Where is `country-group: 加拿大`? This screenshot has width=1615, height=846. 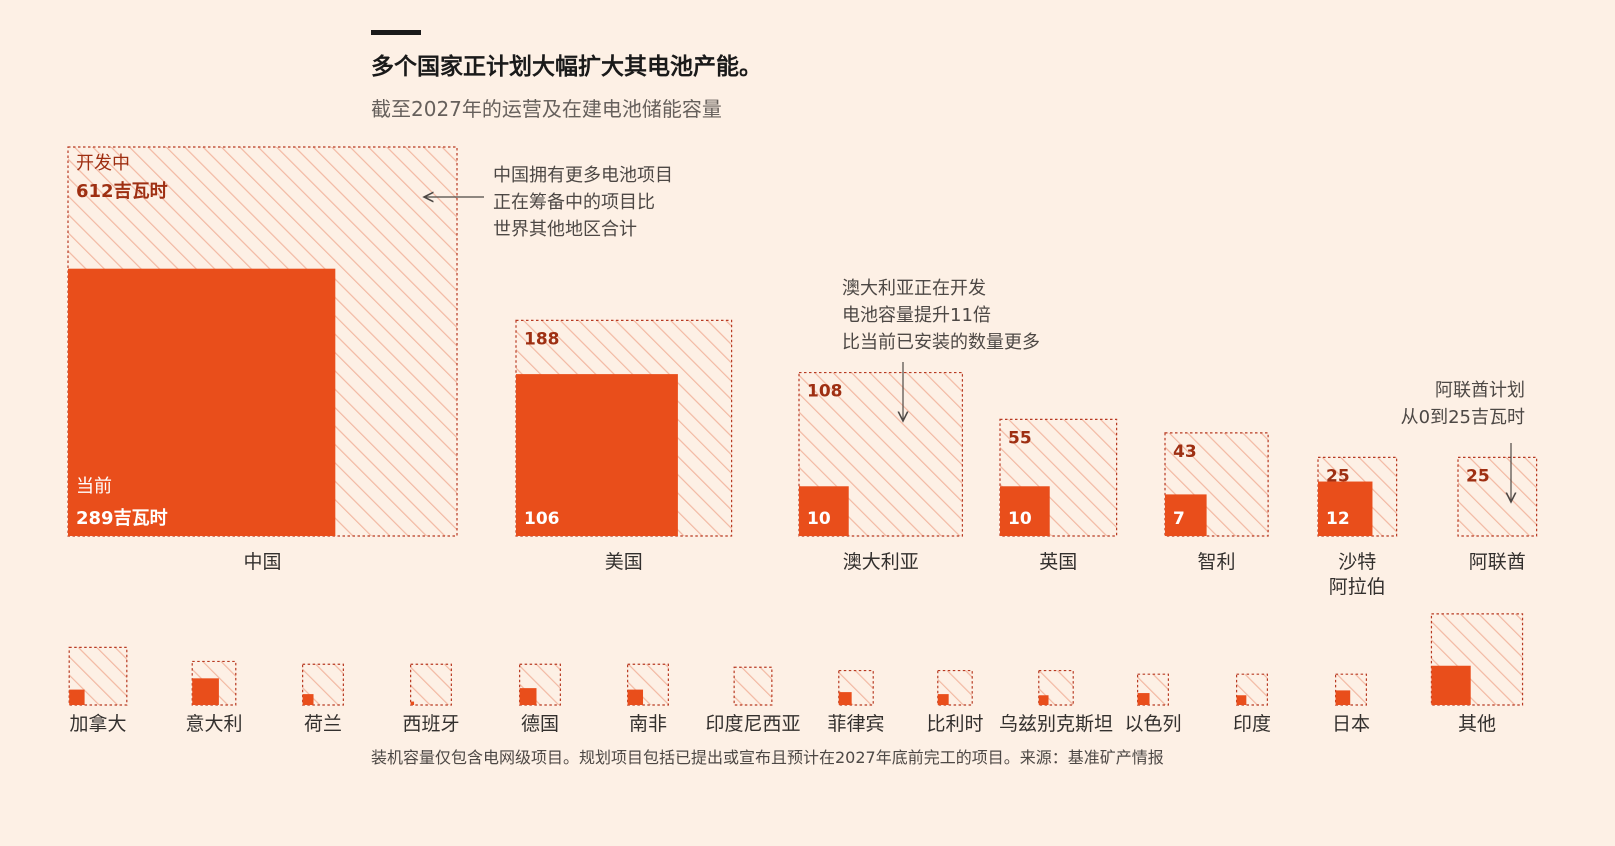
country-group: 加拿大 is located at coordinates (98, 690).